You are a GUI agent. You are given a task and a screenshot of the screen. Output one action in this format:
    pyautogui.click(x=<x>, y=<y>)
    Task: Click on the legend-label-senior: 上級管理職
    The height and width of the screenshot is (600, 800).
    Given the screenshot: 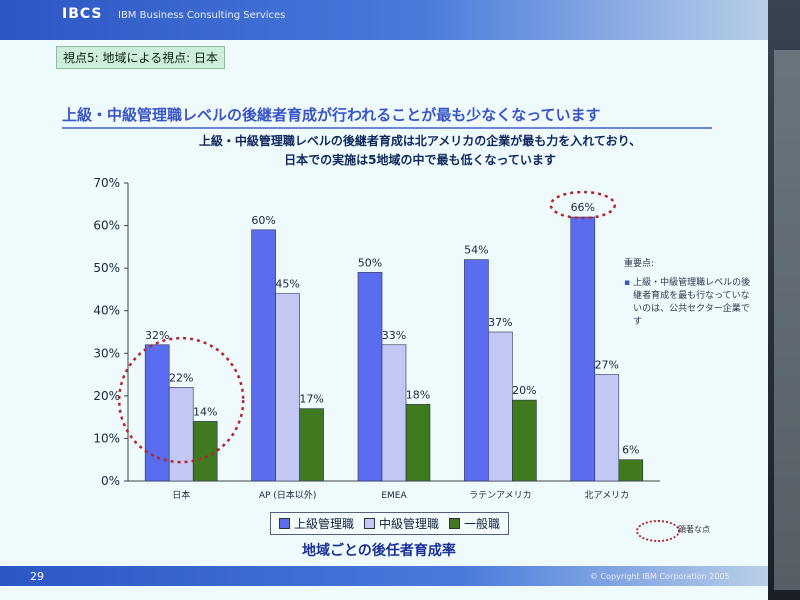 What is the action you would take?
    pyautogui.click(x=324, y=524)
    